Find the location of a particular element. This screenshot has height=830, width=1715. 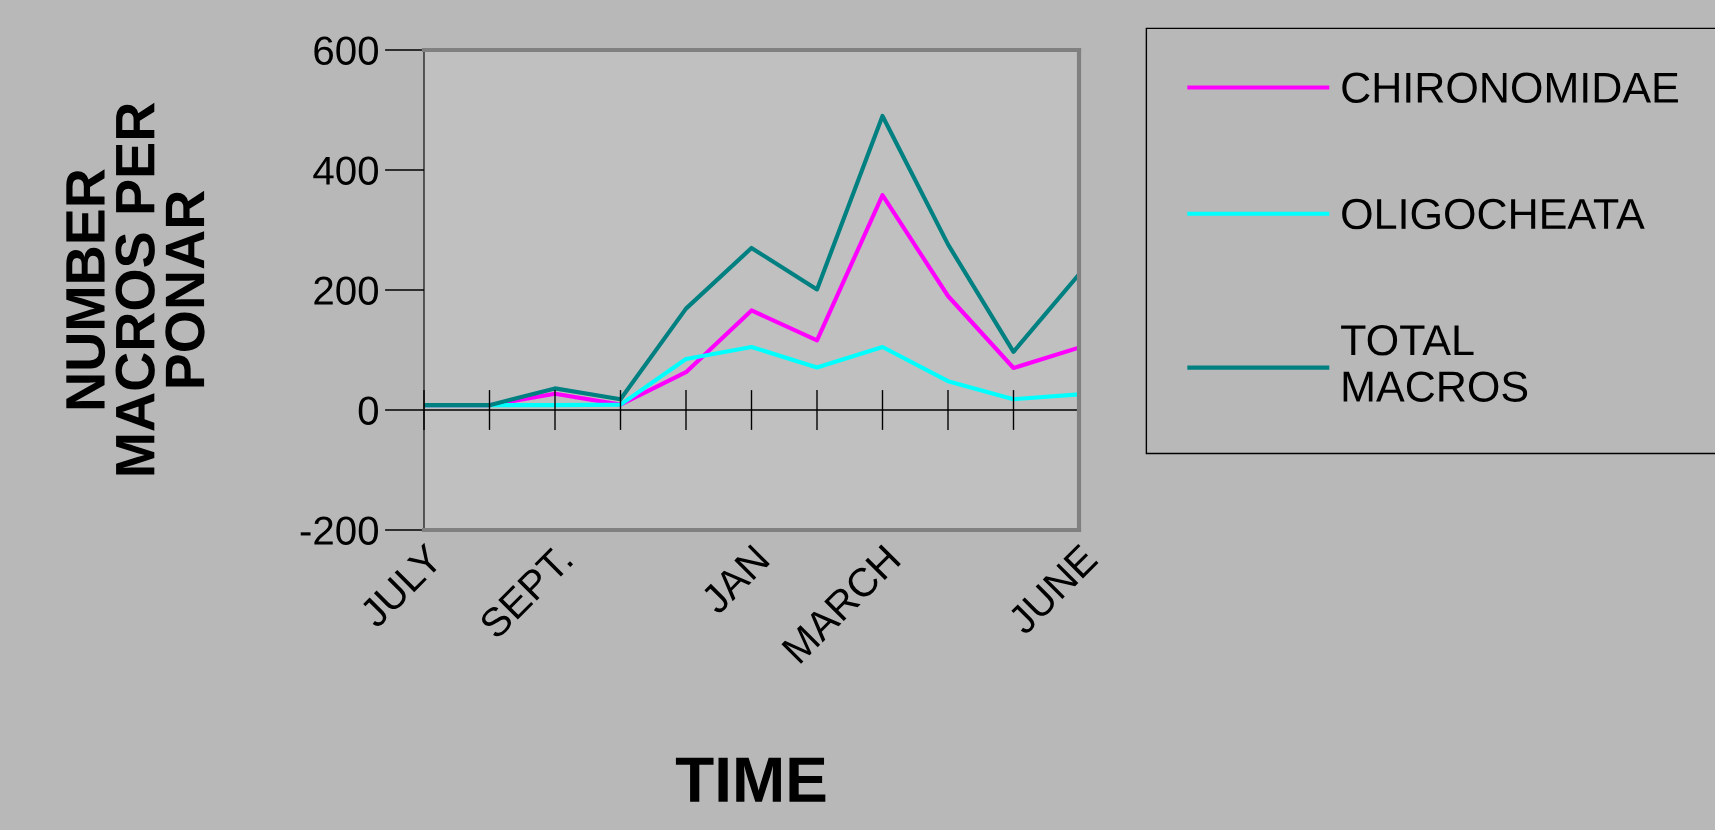

legend-label: TOTAL MACROS is located at coordinates (1434, 363).